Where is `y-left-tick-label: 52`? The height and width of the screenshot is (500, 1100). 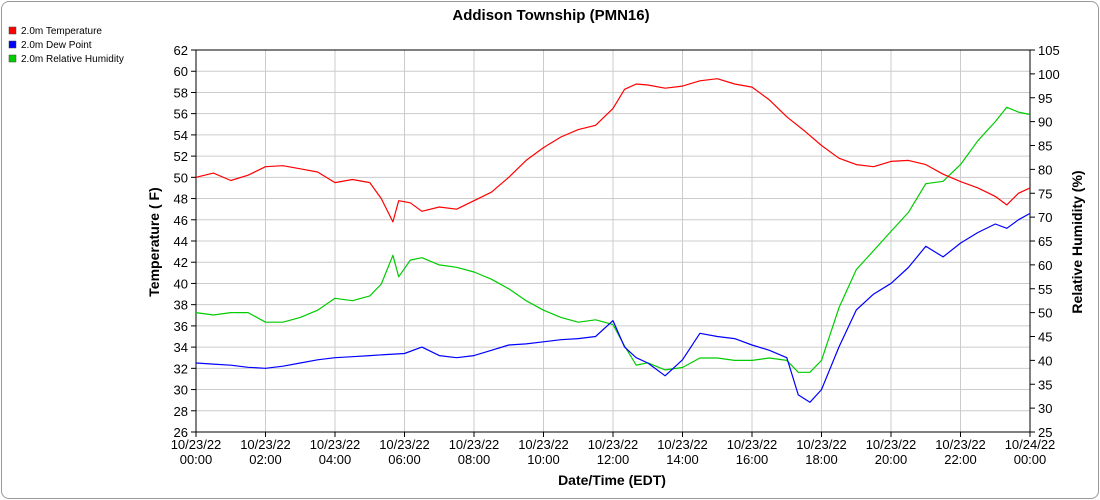 y-left-tick-label: 52 is located at coordinates (181, 156).